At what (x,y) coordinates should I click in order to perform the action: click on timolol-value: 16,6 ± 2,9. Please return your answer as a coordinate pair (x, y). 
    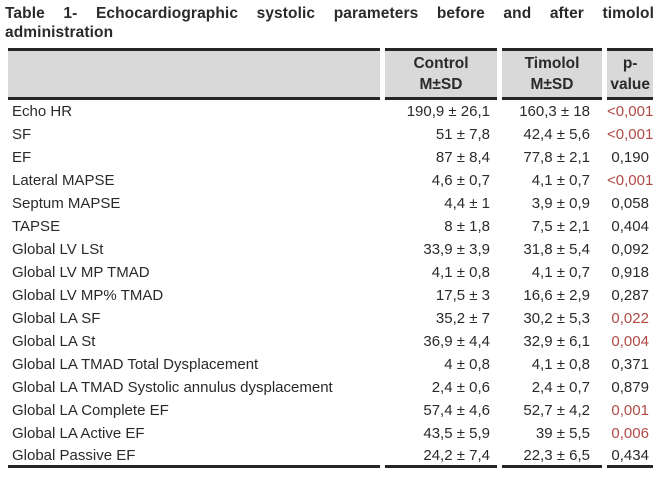
    Looking at the image, I should click on (556, 295).